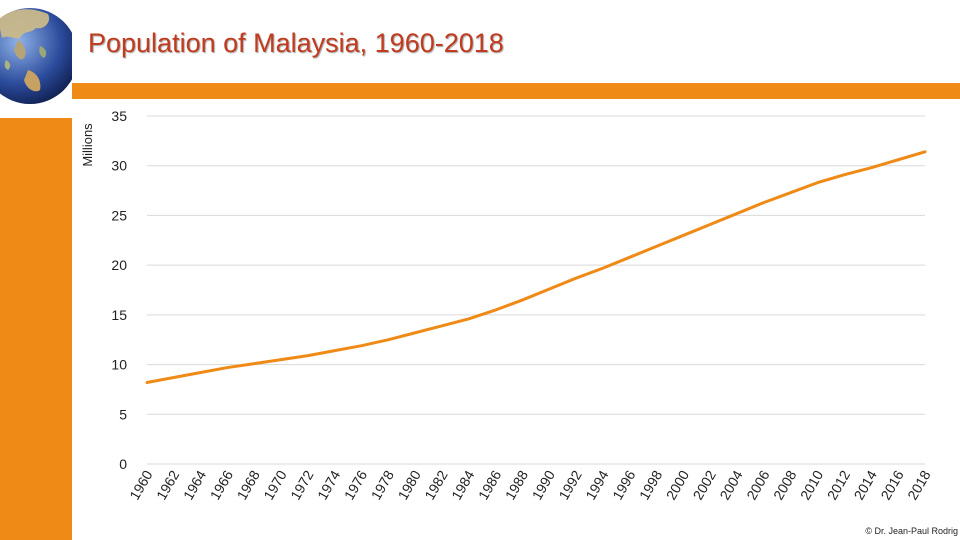 This screenshot has height=540, width=960. I want to click on x-tick-label: 1960, so click(141, 484).